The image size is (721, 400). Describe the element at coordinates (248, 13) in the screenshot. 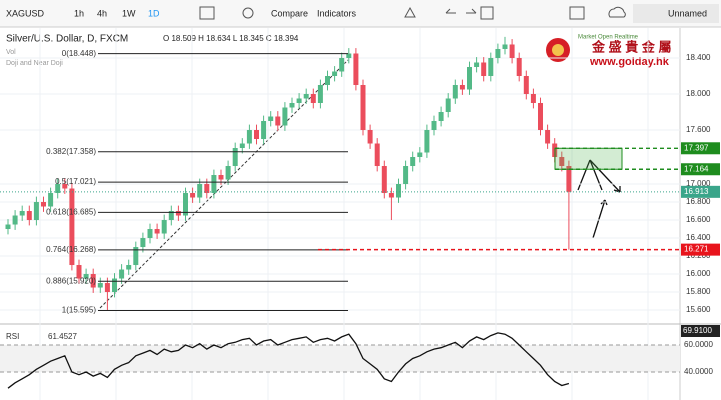

I see `settings-icon` at that location.